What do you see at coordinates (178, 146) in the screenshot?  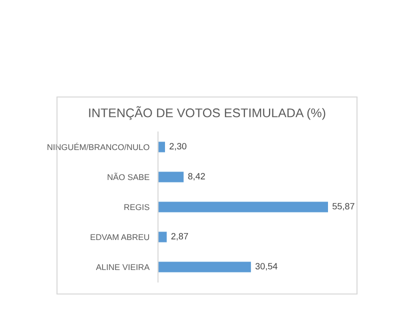 I see `data-label: 2,30` at bounding box center [178, 146].